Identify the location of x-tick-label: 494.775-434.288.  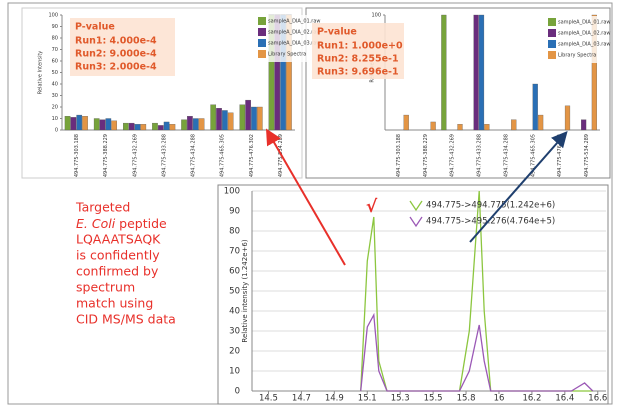
(506, 155).